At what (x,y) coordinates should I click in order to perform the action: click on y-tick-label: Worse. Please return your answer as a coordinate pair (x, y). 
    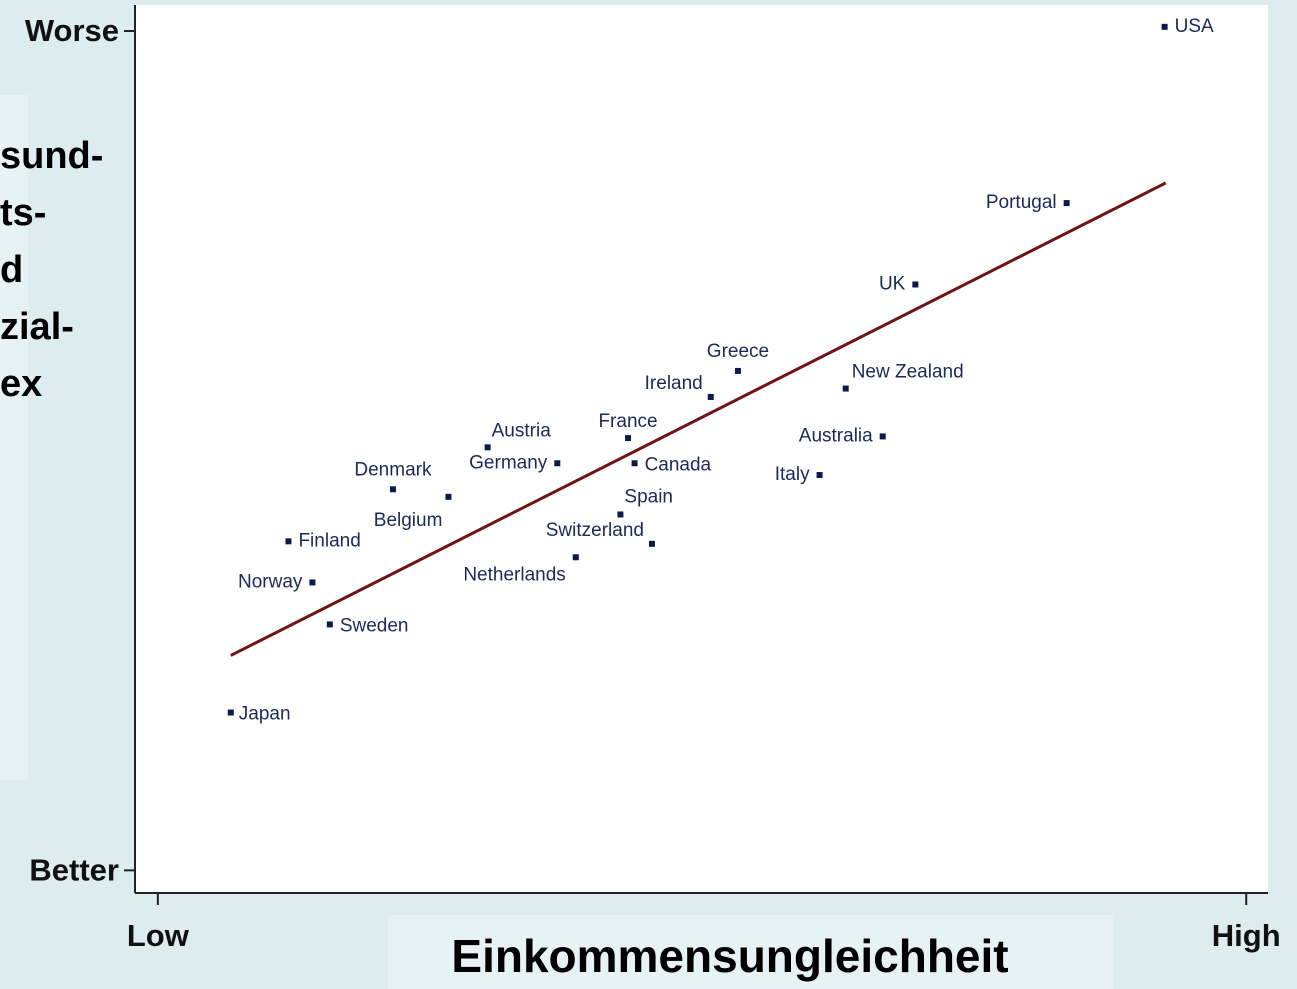
    Looking at the image, I should click on (72, 30).